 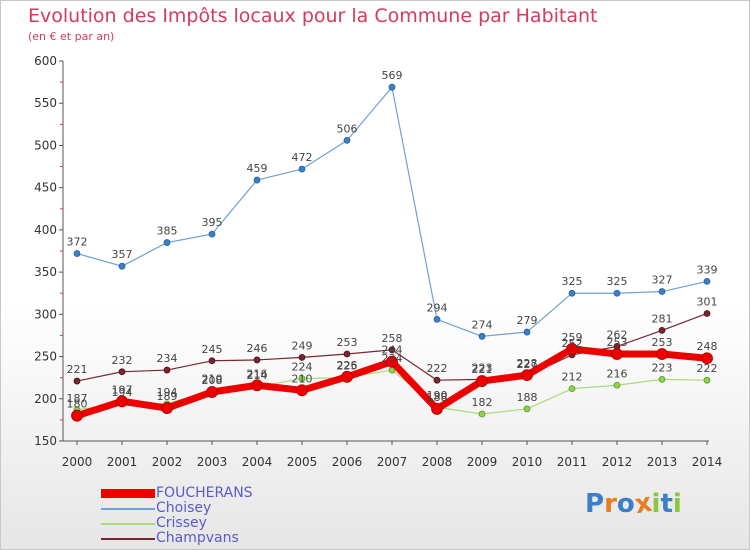 What do you see at coordinates (167, 396) in the screenshot?
I see `data-label-foucherans: 189` at bounding box center [167, 396].